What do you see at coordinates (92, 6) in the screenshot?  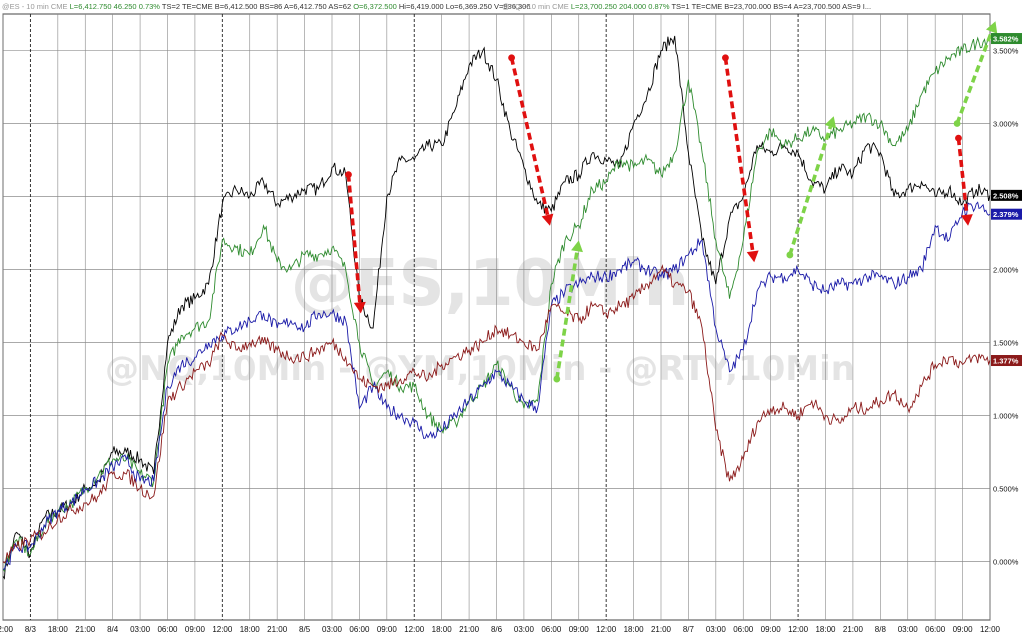 I see `es-quote-field: L=6,412.750` at bounding box center [92, 6].